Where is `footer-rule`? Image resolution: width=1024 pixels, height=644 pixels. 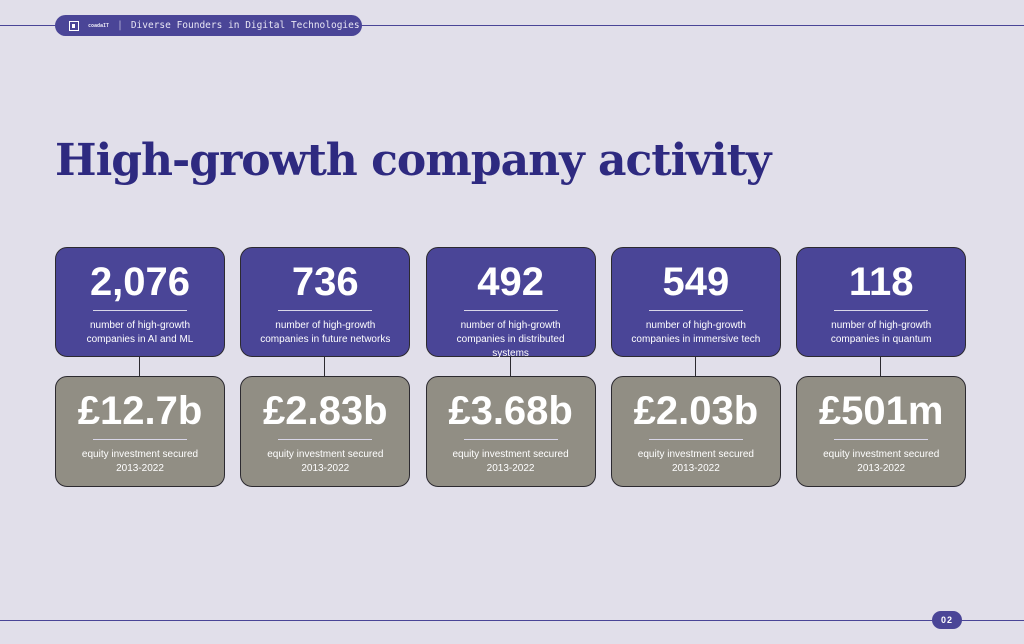 footer-rule is located at coordinates (512, 620).